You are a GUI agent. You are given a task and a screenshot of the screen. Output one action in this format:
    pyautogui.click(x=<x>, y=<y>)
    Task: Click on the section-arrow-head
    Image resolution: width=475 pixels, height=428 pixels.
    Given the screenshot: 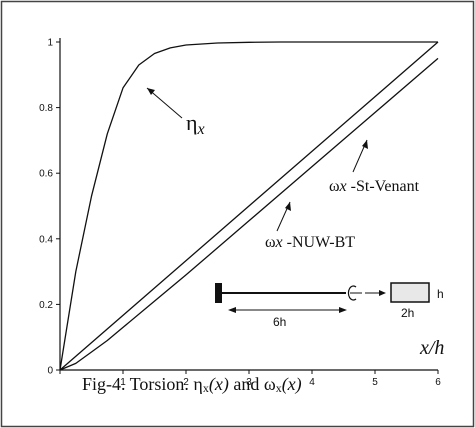 What is the action you would take?
    pyautogui.click(x=382, y=293)
    